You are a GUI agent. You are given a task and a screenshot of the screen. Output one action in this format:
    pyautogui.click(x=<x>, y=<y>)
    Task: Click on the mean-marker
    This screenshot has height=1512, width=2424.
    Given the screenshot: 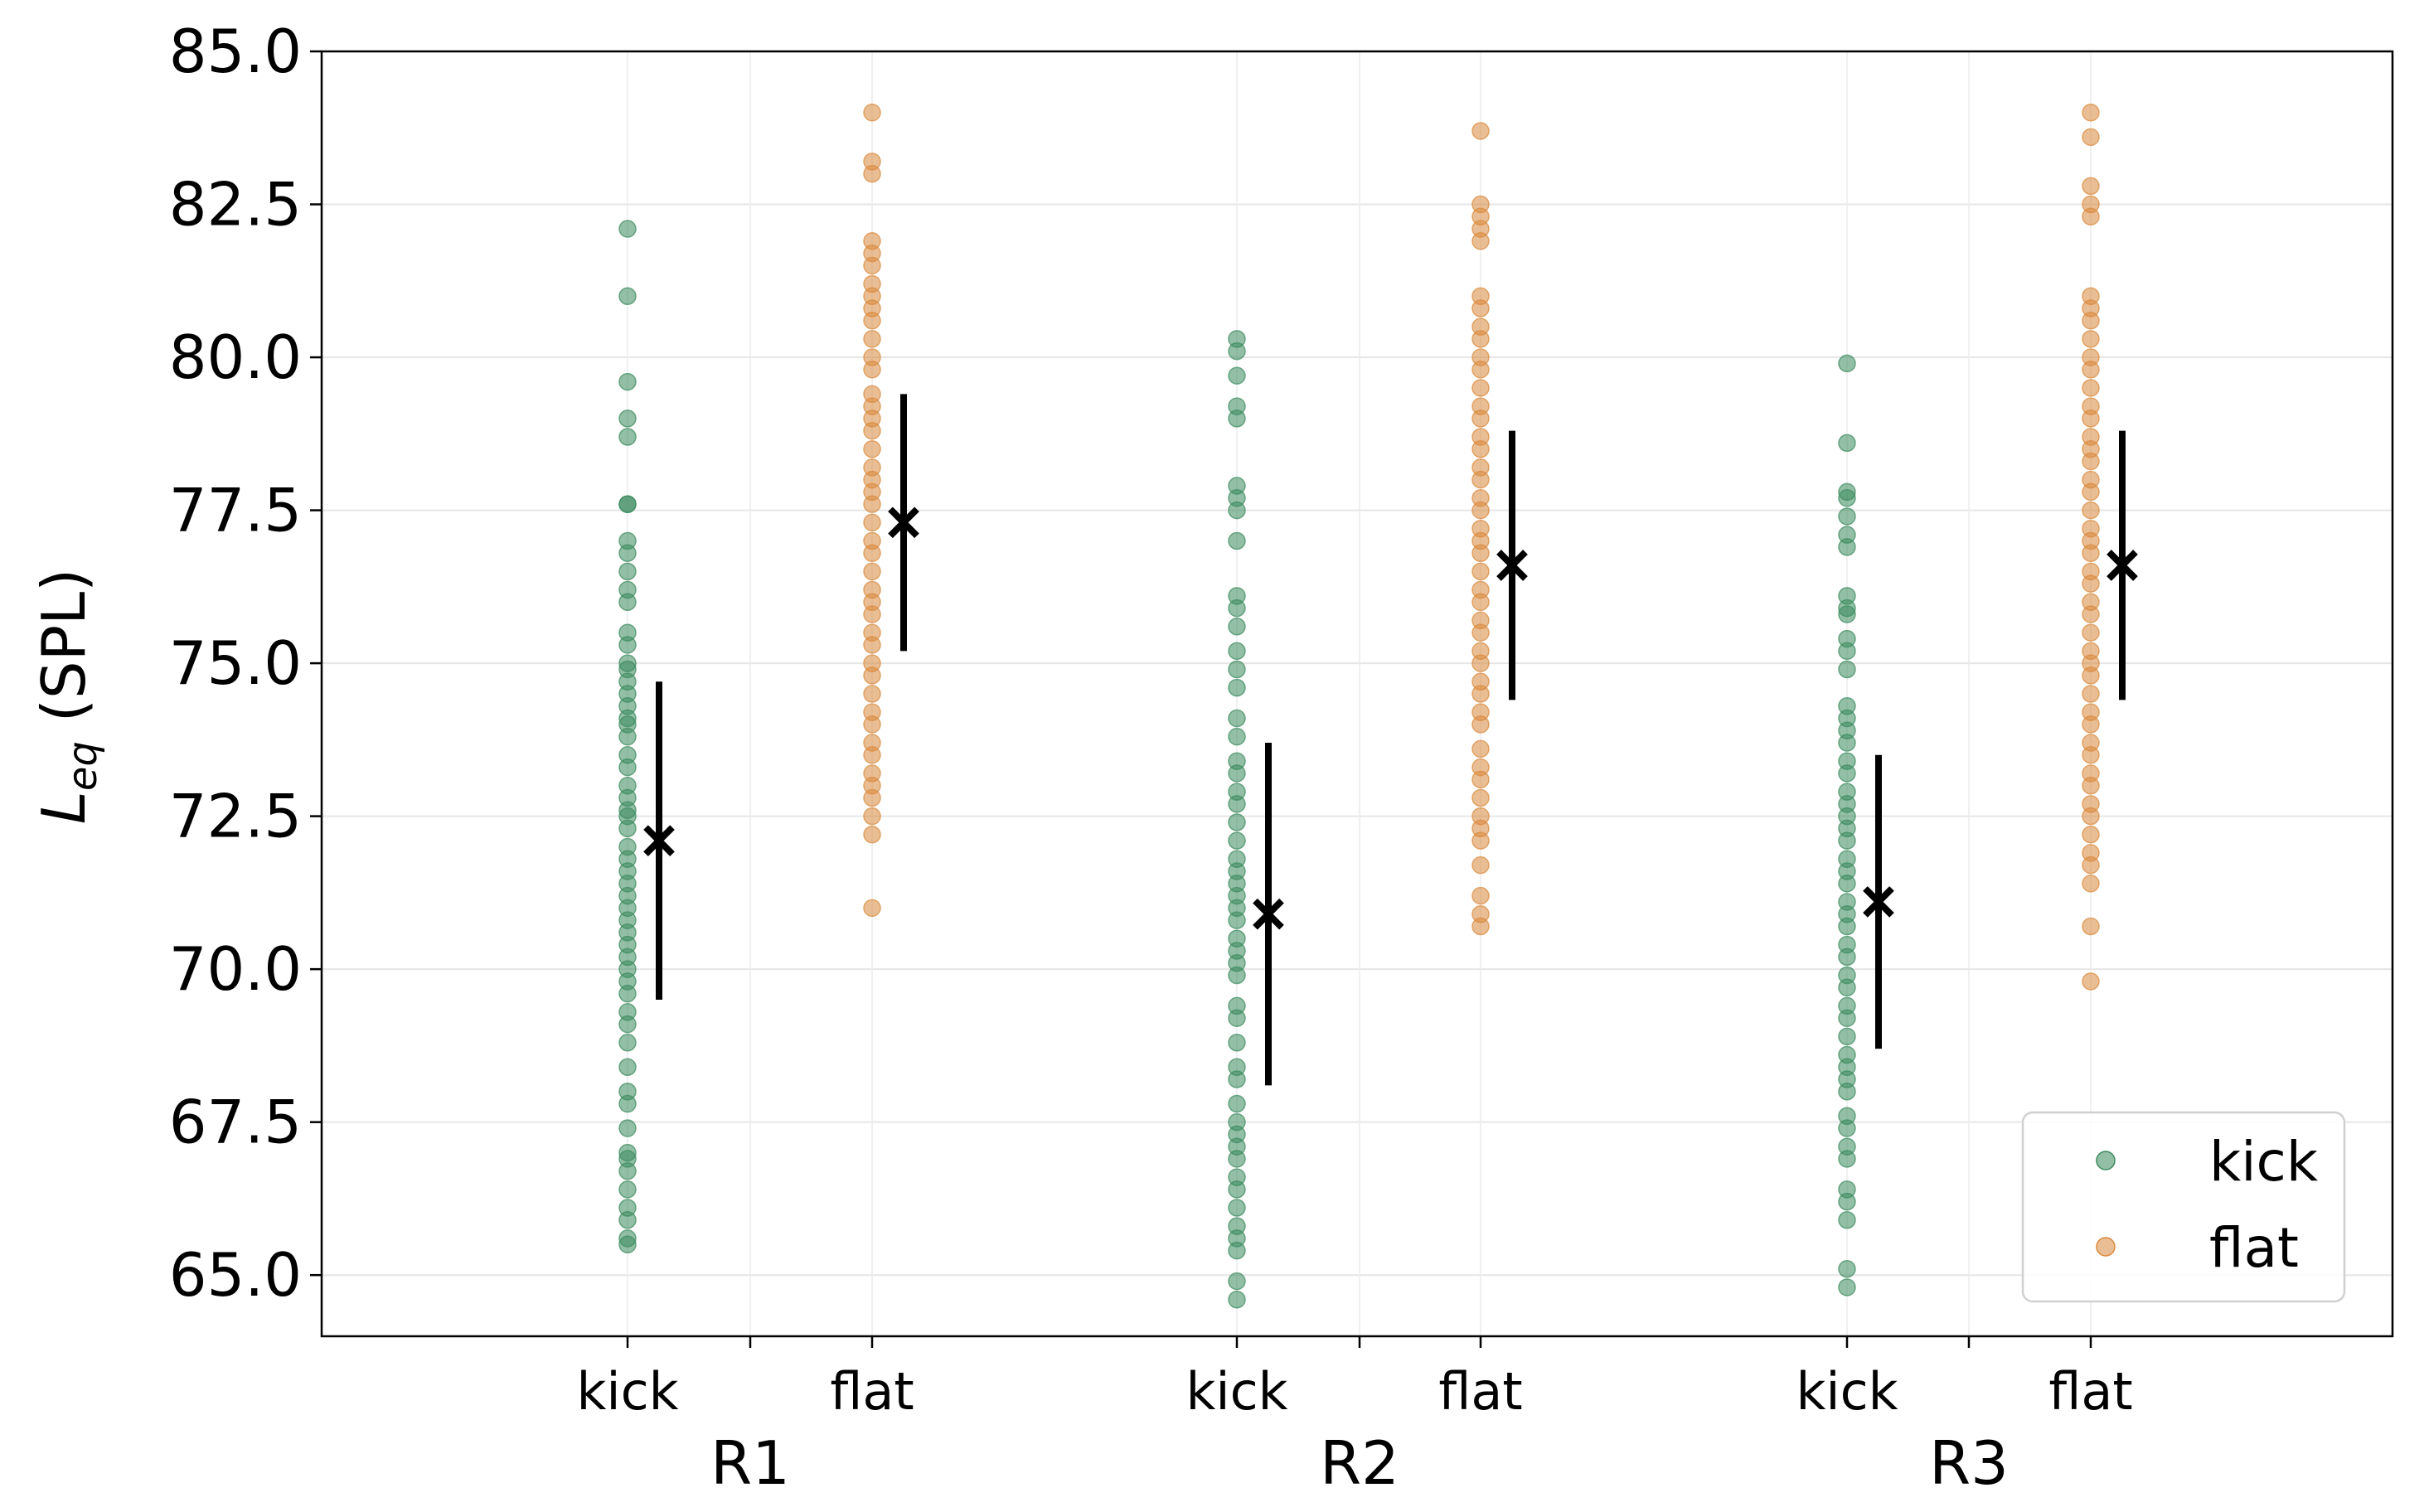 What is the action you would take?
    pyautogui.click(x=903, y=522)
    